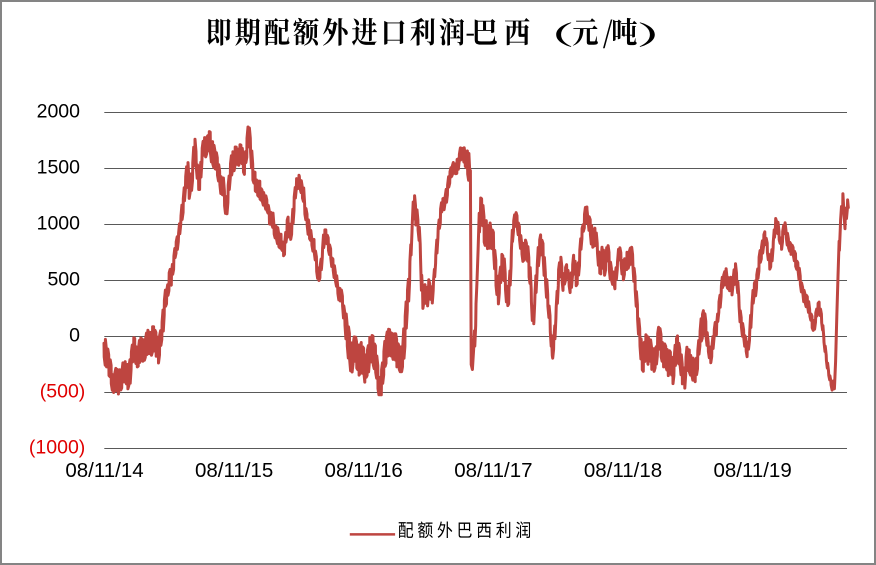 This screenshot has height=565, width=876. What do you see at coordinates (104, 470) in the screenshot?
I see `svg-text: 08/11/14` at bounding box center [104, 470].